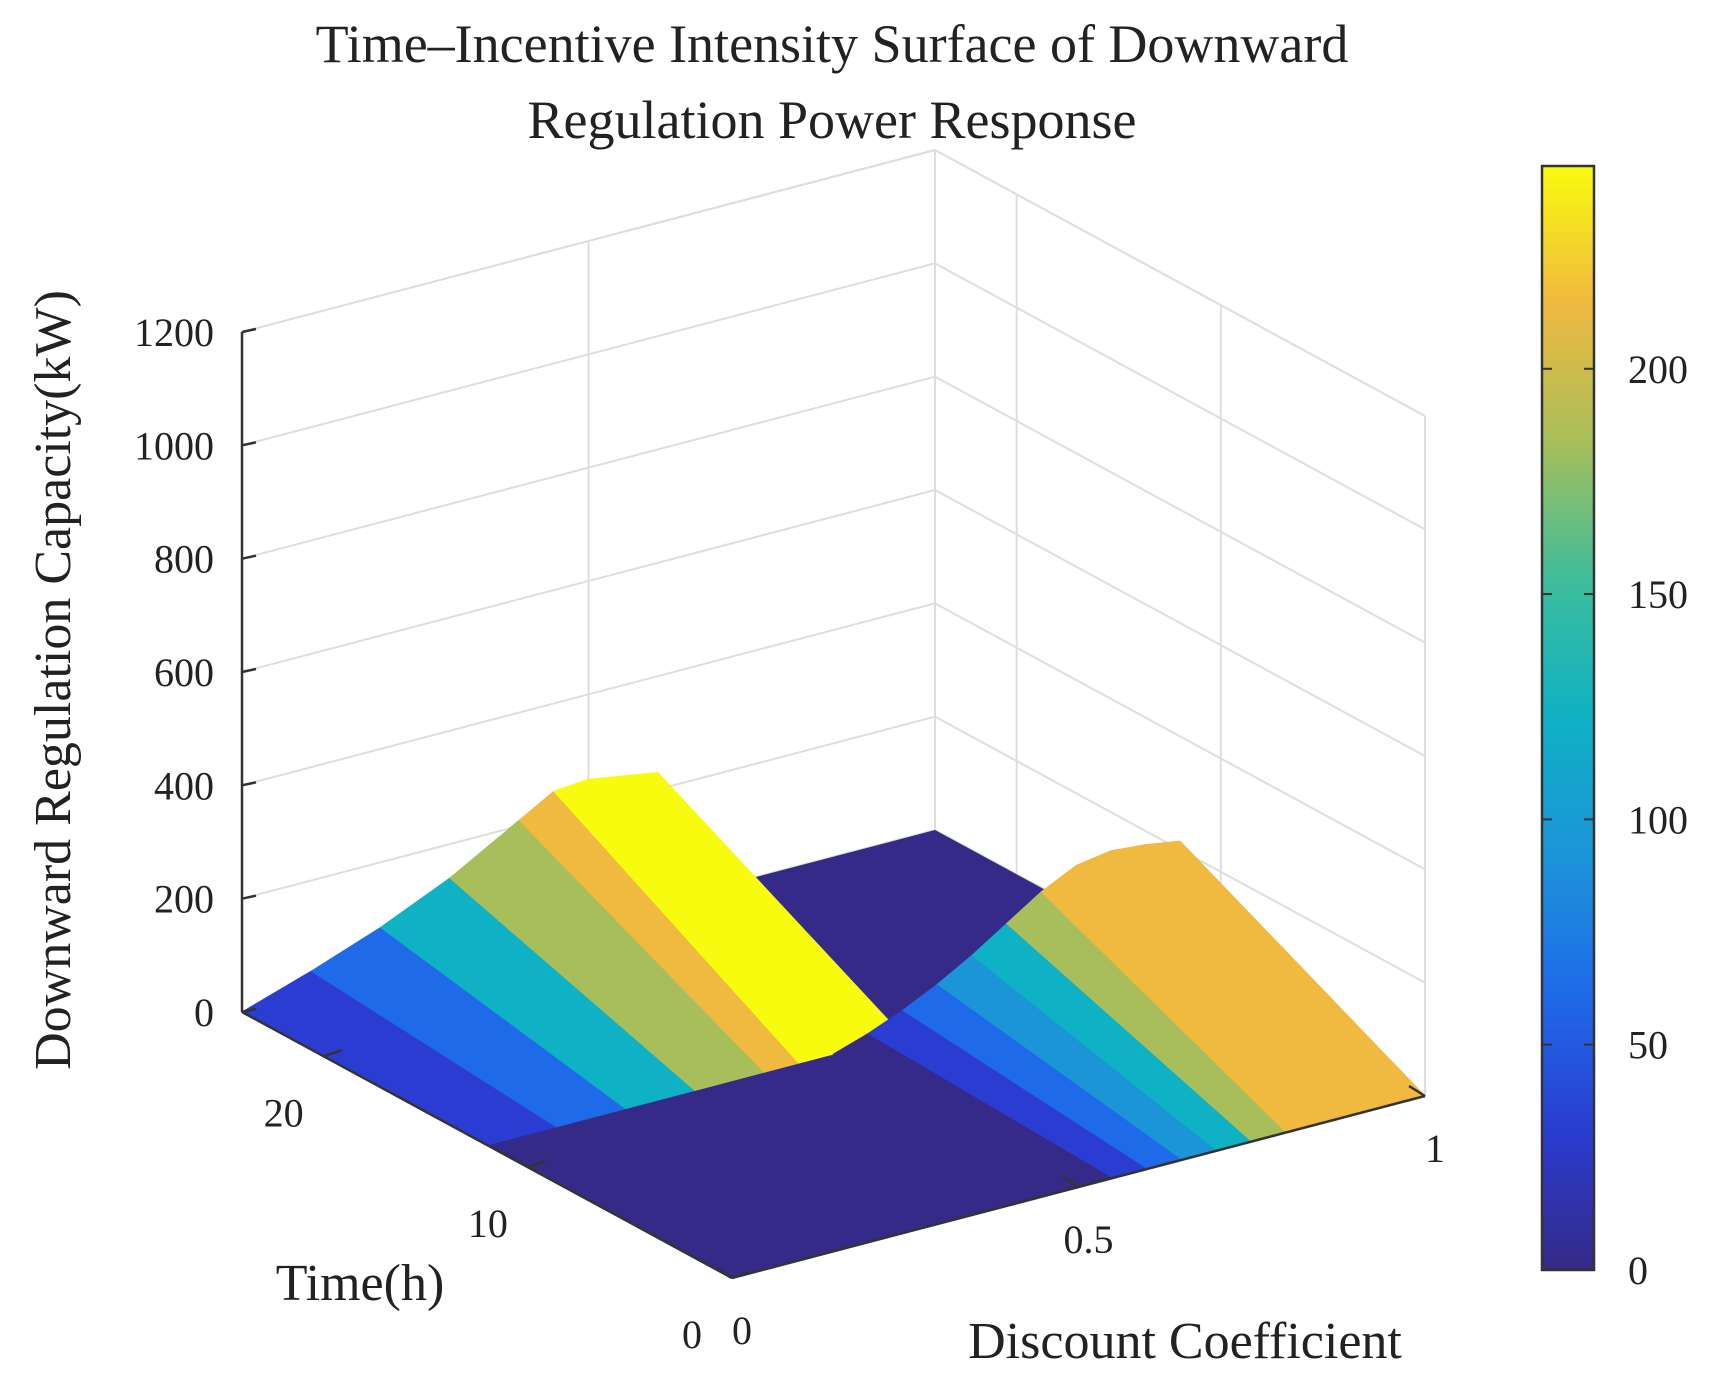  Describe the element at coordinates (1070, 1182) in the screenshot. I see `x-tick-0.5` at that location.